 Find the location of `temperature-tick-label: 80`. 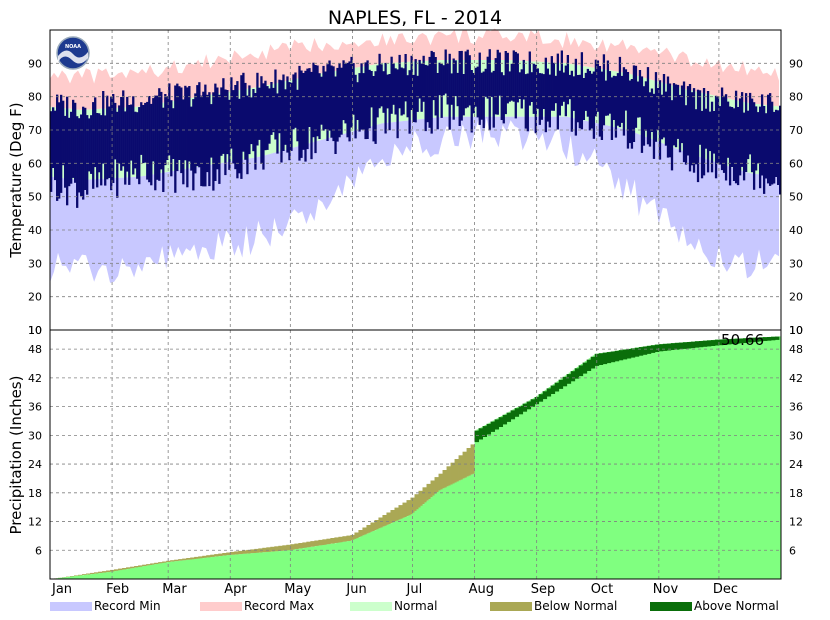

temperature-tick-label: 80 is located at coordinates (35, 97).